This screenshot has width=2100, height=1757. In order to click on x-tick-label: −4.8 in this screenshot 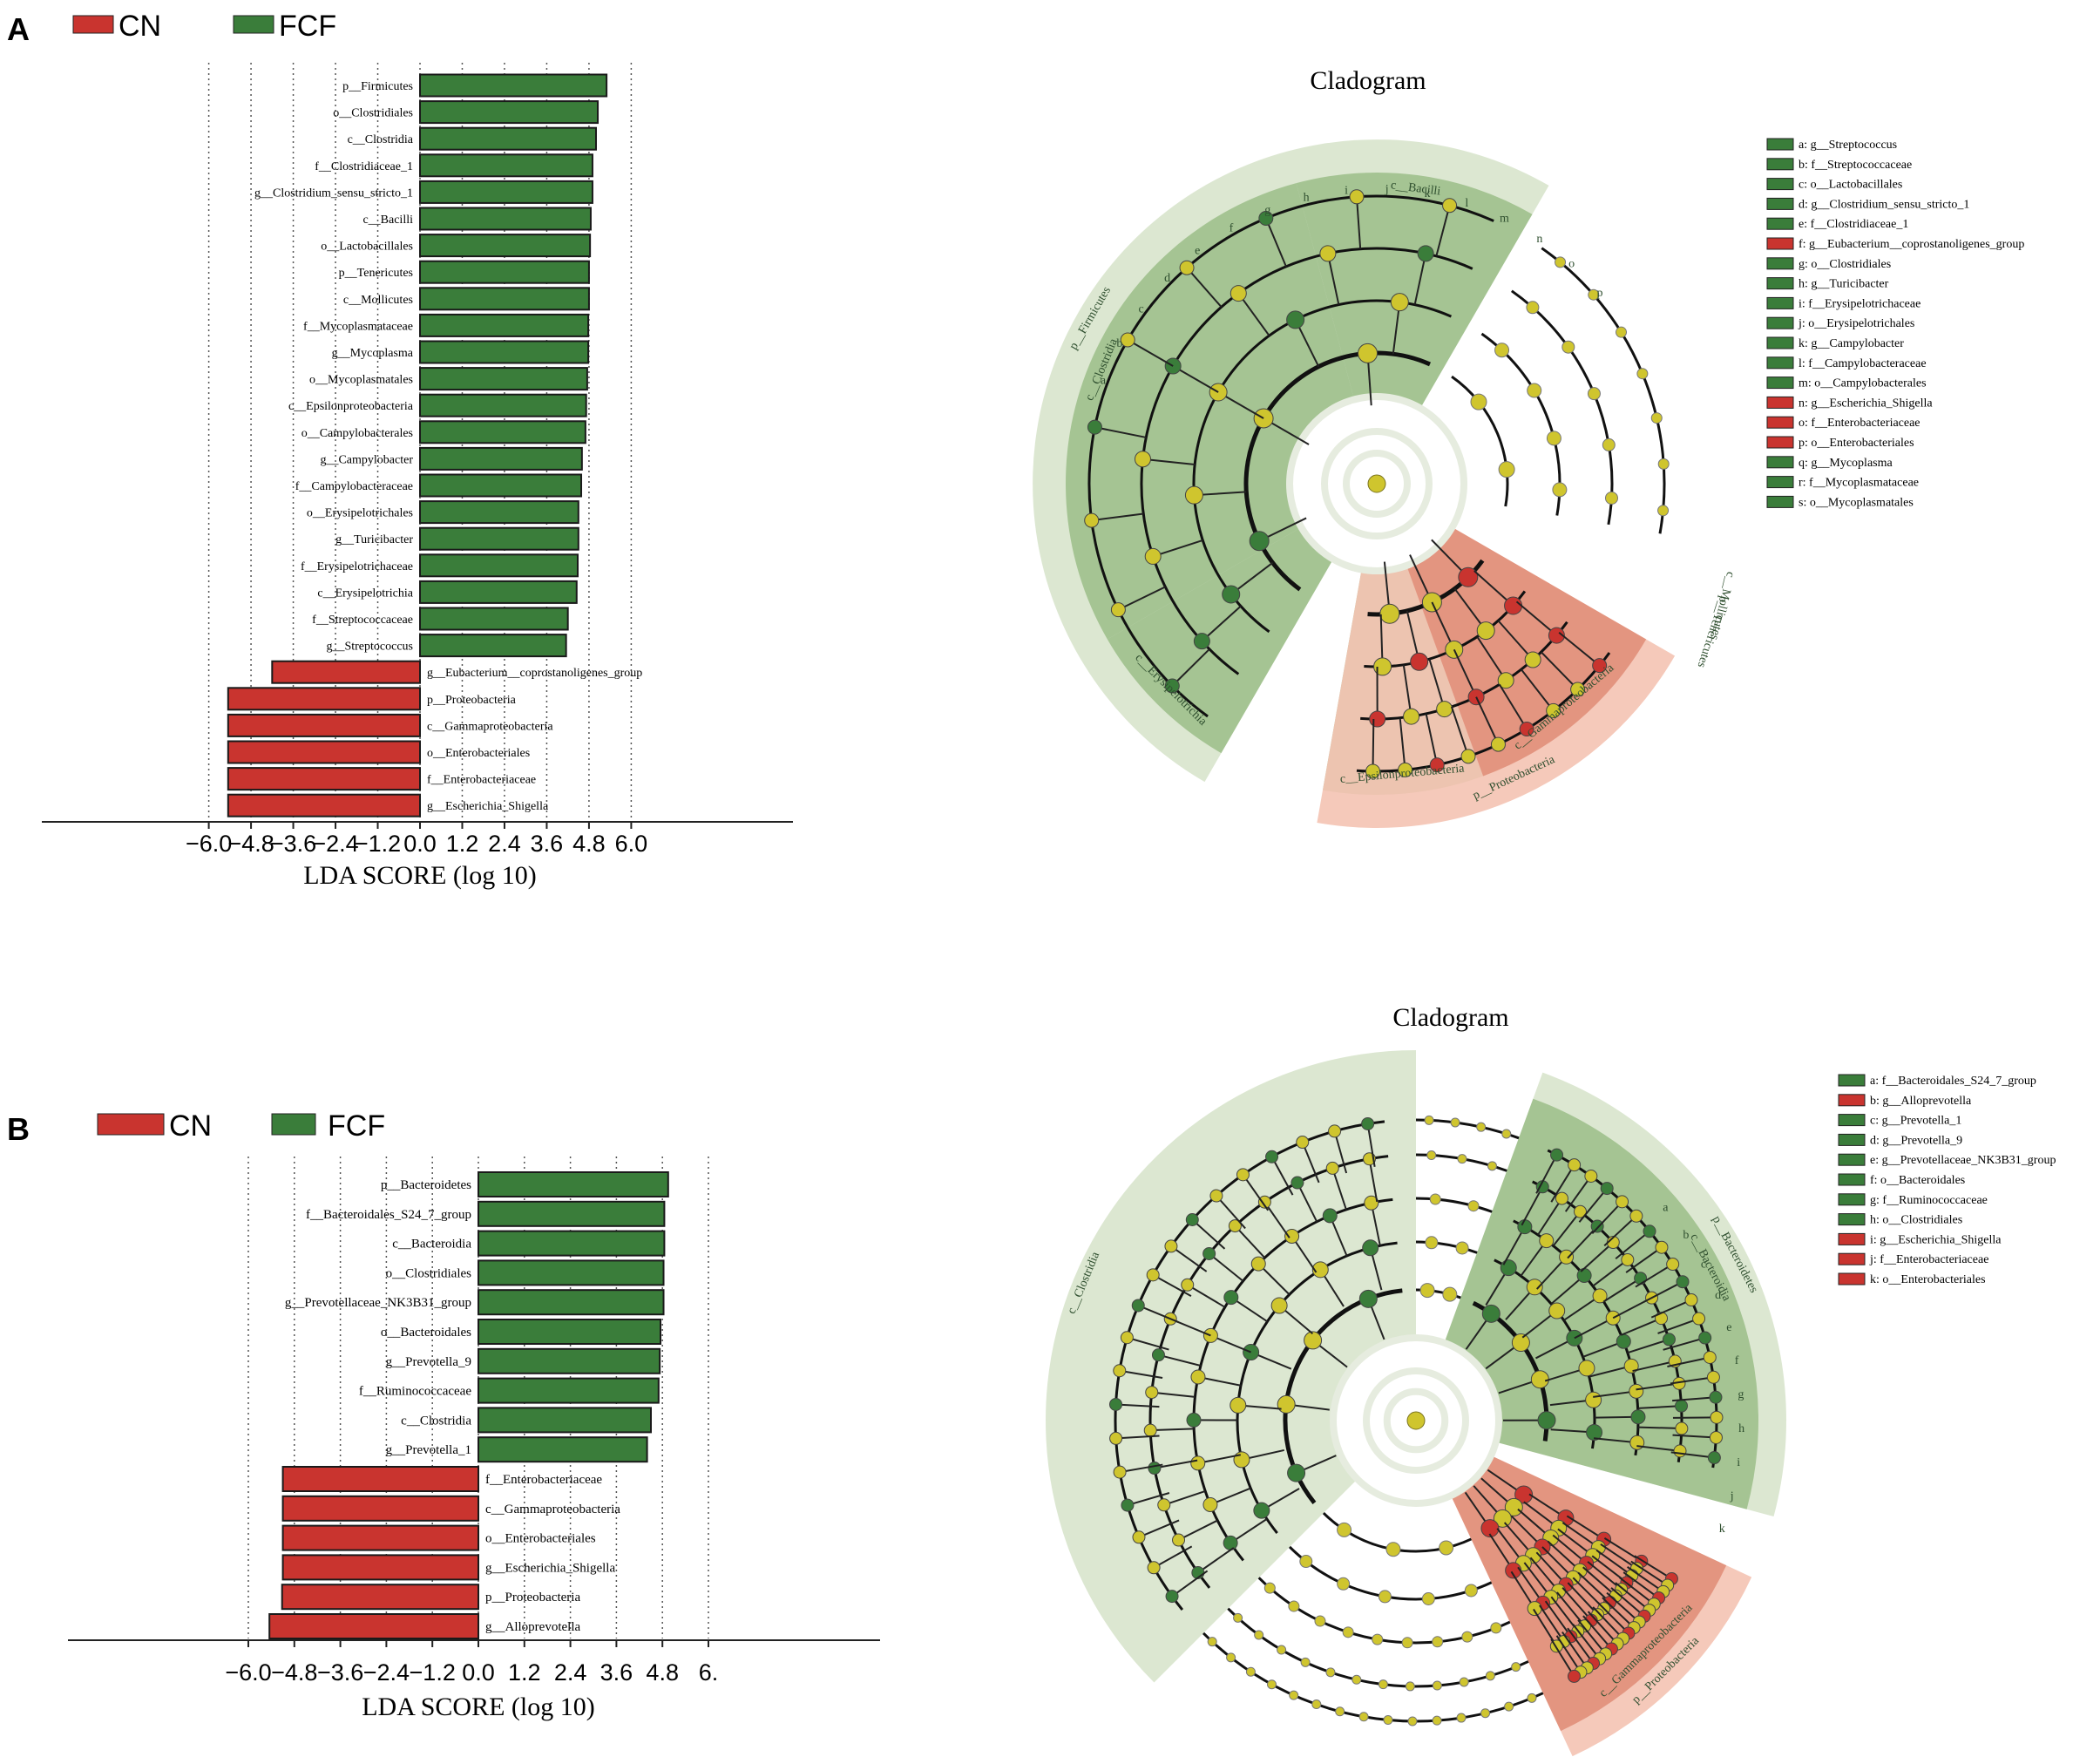, I will do `click(250, 844)`.